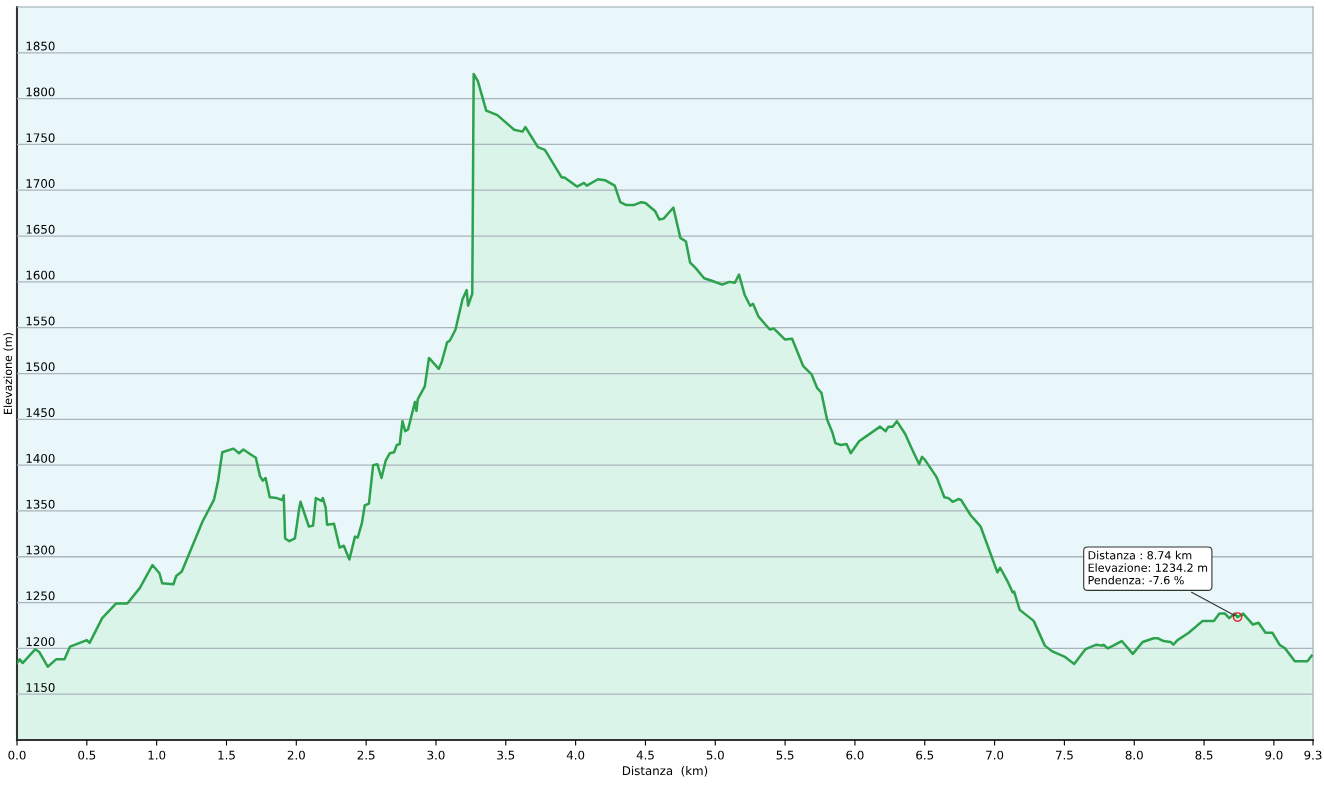 The width and height of the screenshot is (1324, 785). Describe the element at coordinates (87, 755) in the screenshot. I see `x-tick-label: 0.5` at that location.